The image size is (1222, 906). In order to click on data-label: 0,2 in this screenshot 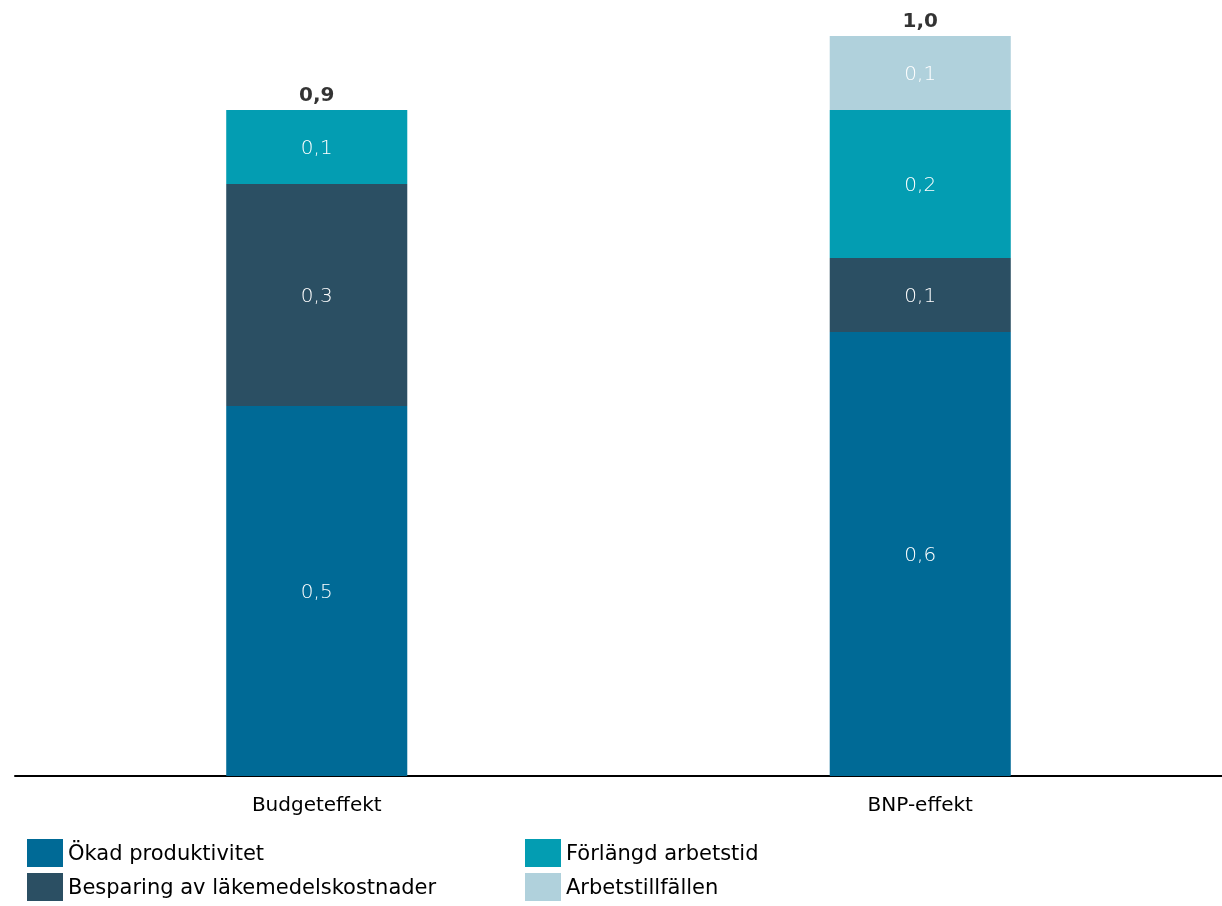, I will do `click(920, 184)`.